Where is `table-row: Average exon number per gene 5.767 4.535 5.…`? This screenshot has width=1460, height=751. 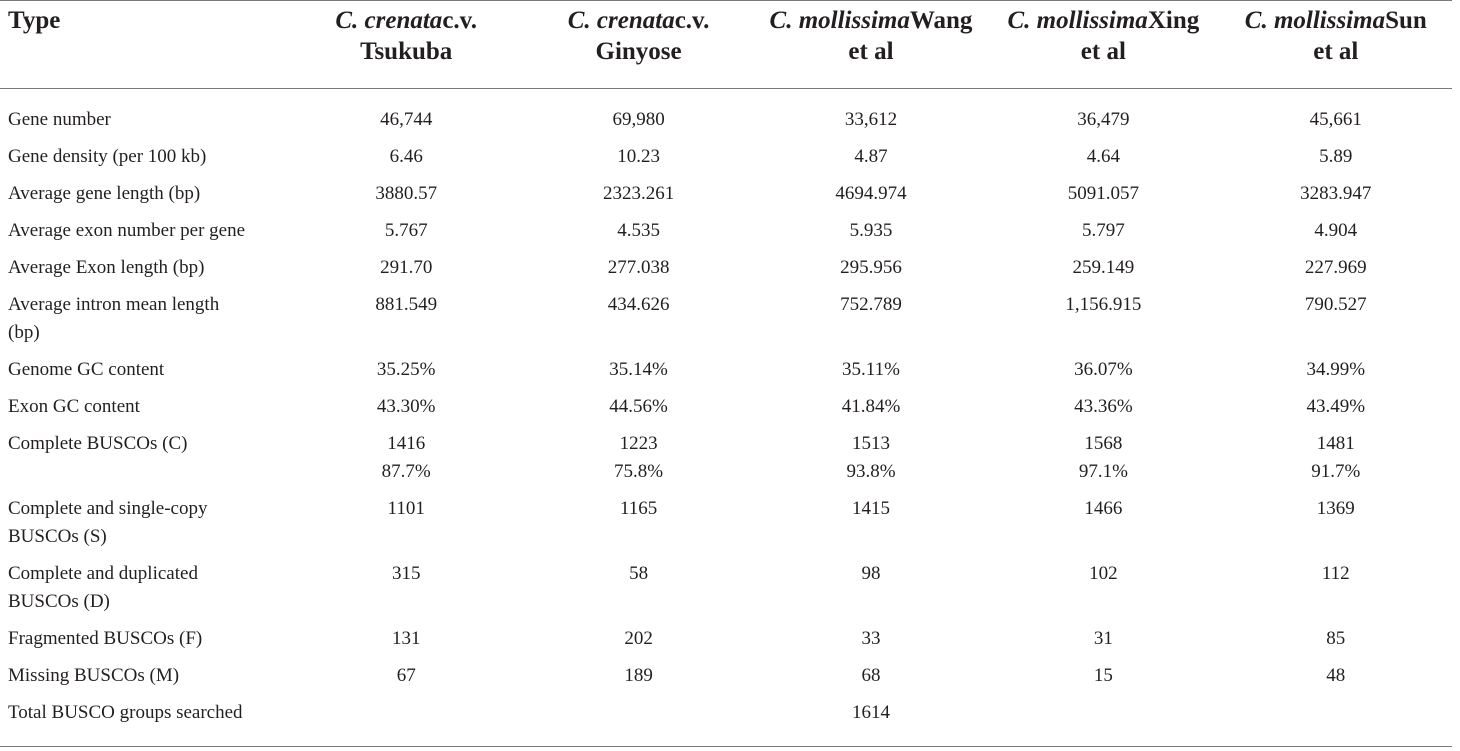 table-row: Average exon number per gene 5.767 4.535 5.… is located at coordinates (726, 235).